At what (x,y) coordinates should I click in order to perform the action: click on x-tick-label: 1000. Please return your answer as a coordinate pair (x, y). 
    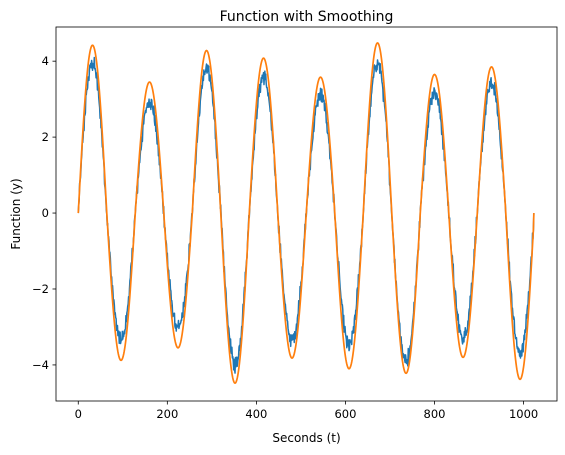
    Looking at the image, I should click on (523, 414).